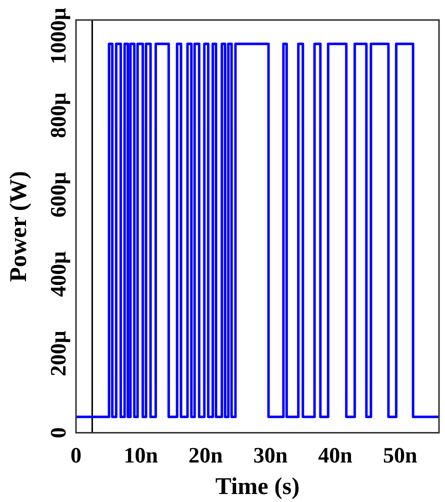  Describe the element at coordinates (19, 226) in the screenshot. I see `y-axis-title: Power (W)` at that location.